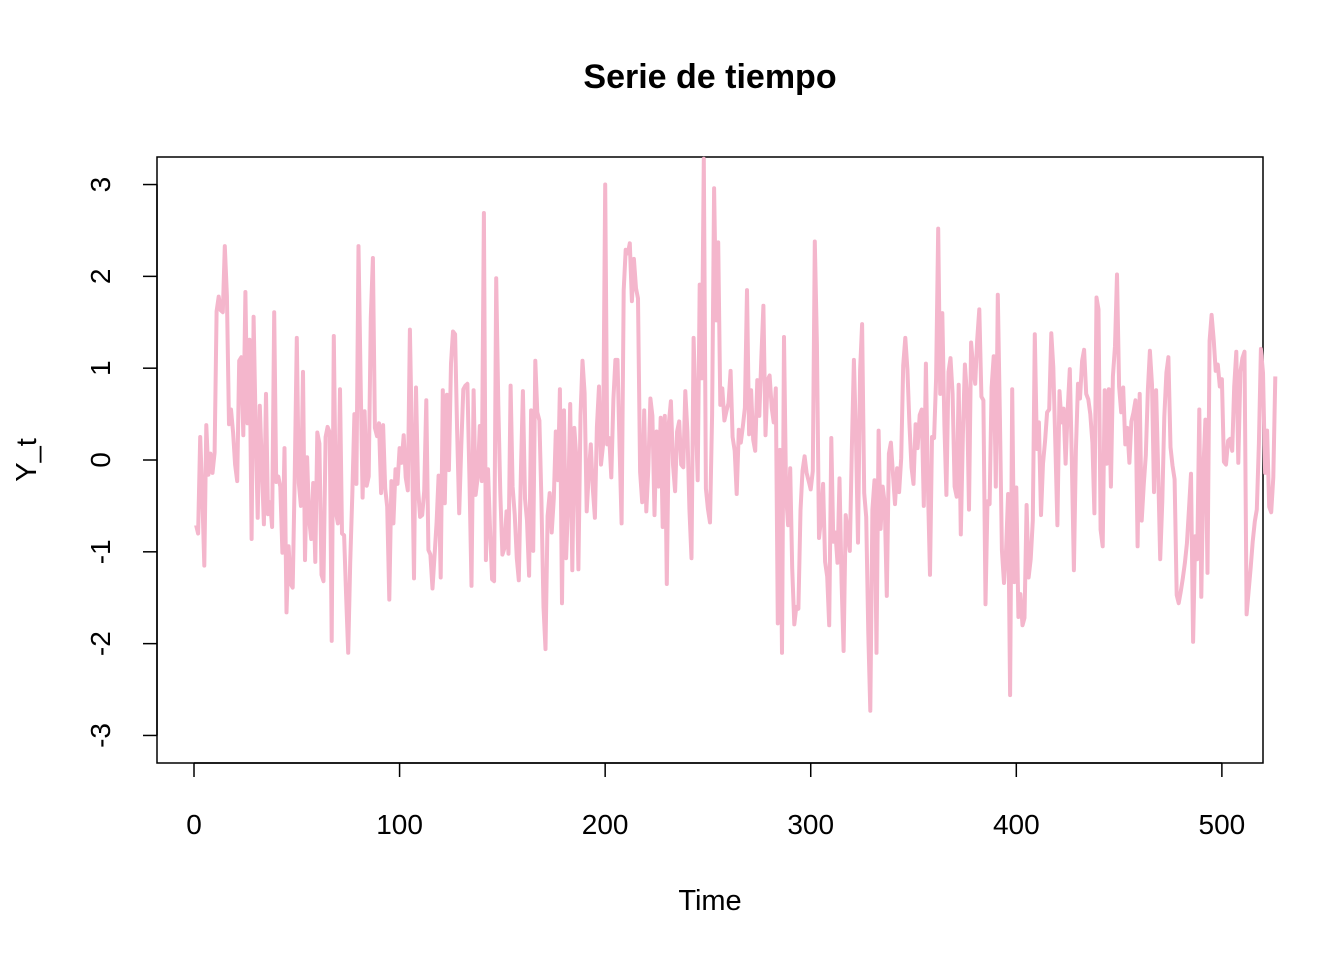  Describe the element at coordinates (100, 277) in the screenshot. I see `y-tick-label: 2` at that location.